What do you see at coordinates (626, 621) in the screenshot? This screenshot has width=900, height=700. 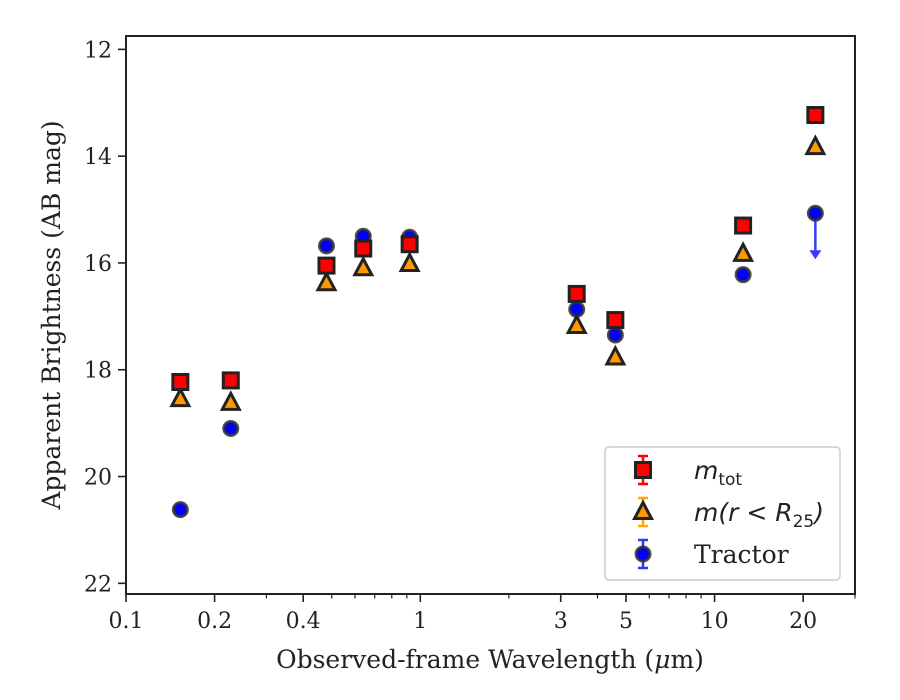 I see `x-tick-label: 5` at bounding box center [626, 621].